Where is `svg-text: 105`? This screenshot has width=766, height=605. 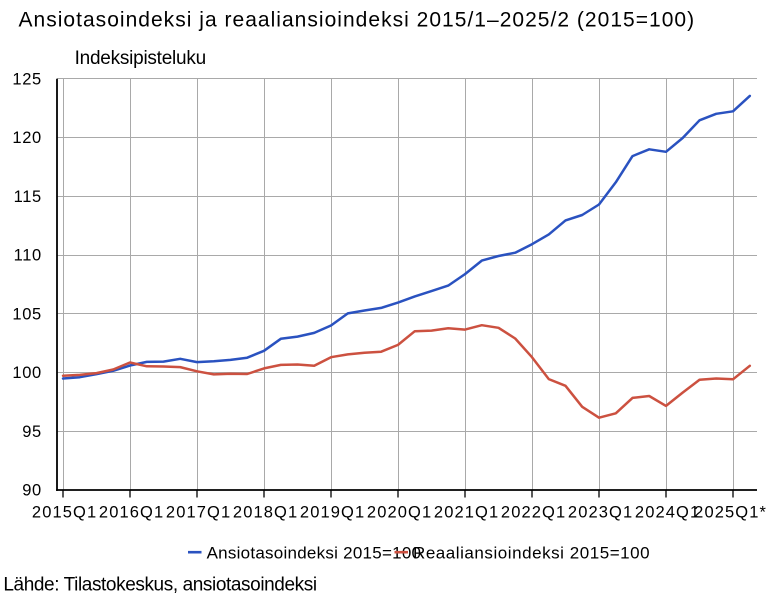
svg-text: 105 is located at coordinates (26, 314).